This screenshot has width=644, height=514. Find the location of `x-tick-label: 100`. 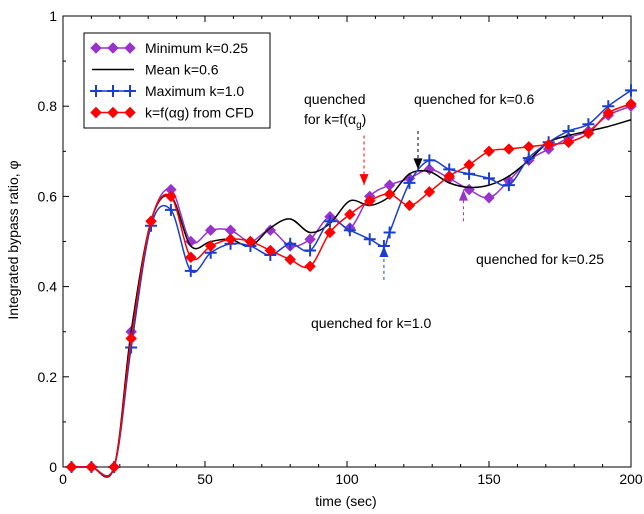

x-tick-label: 100 is located at coordinates (347, 479).